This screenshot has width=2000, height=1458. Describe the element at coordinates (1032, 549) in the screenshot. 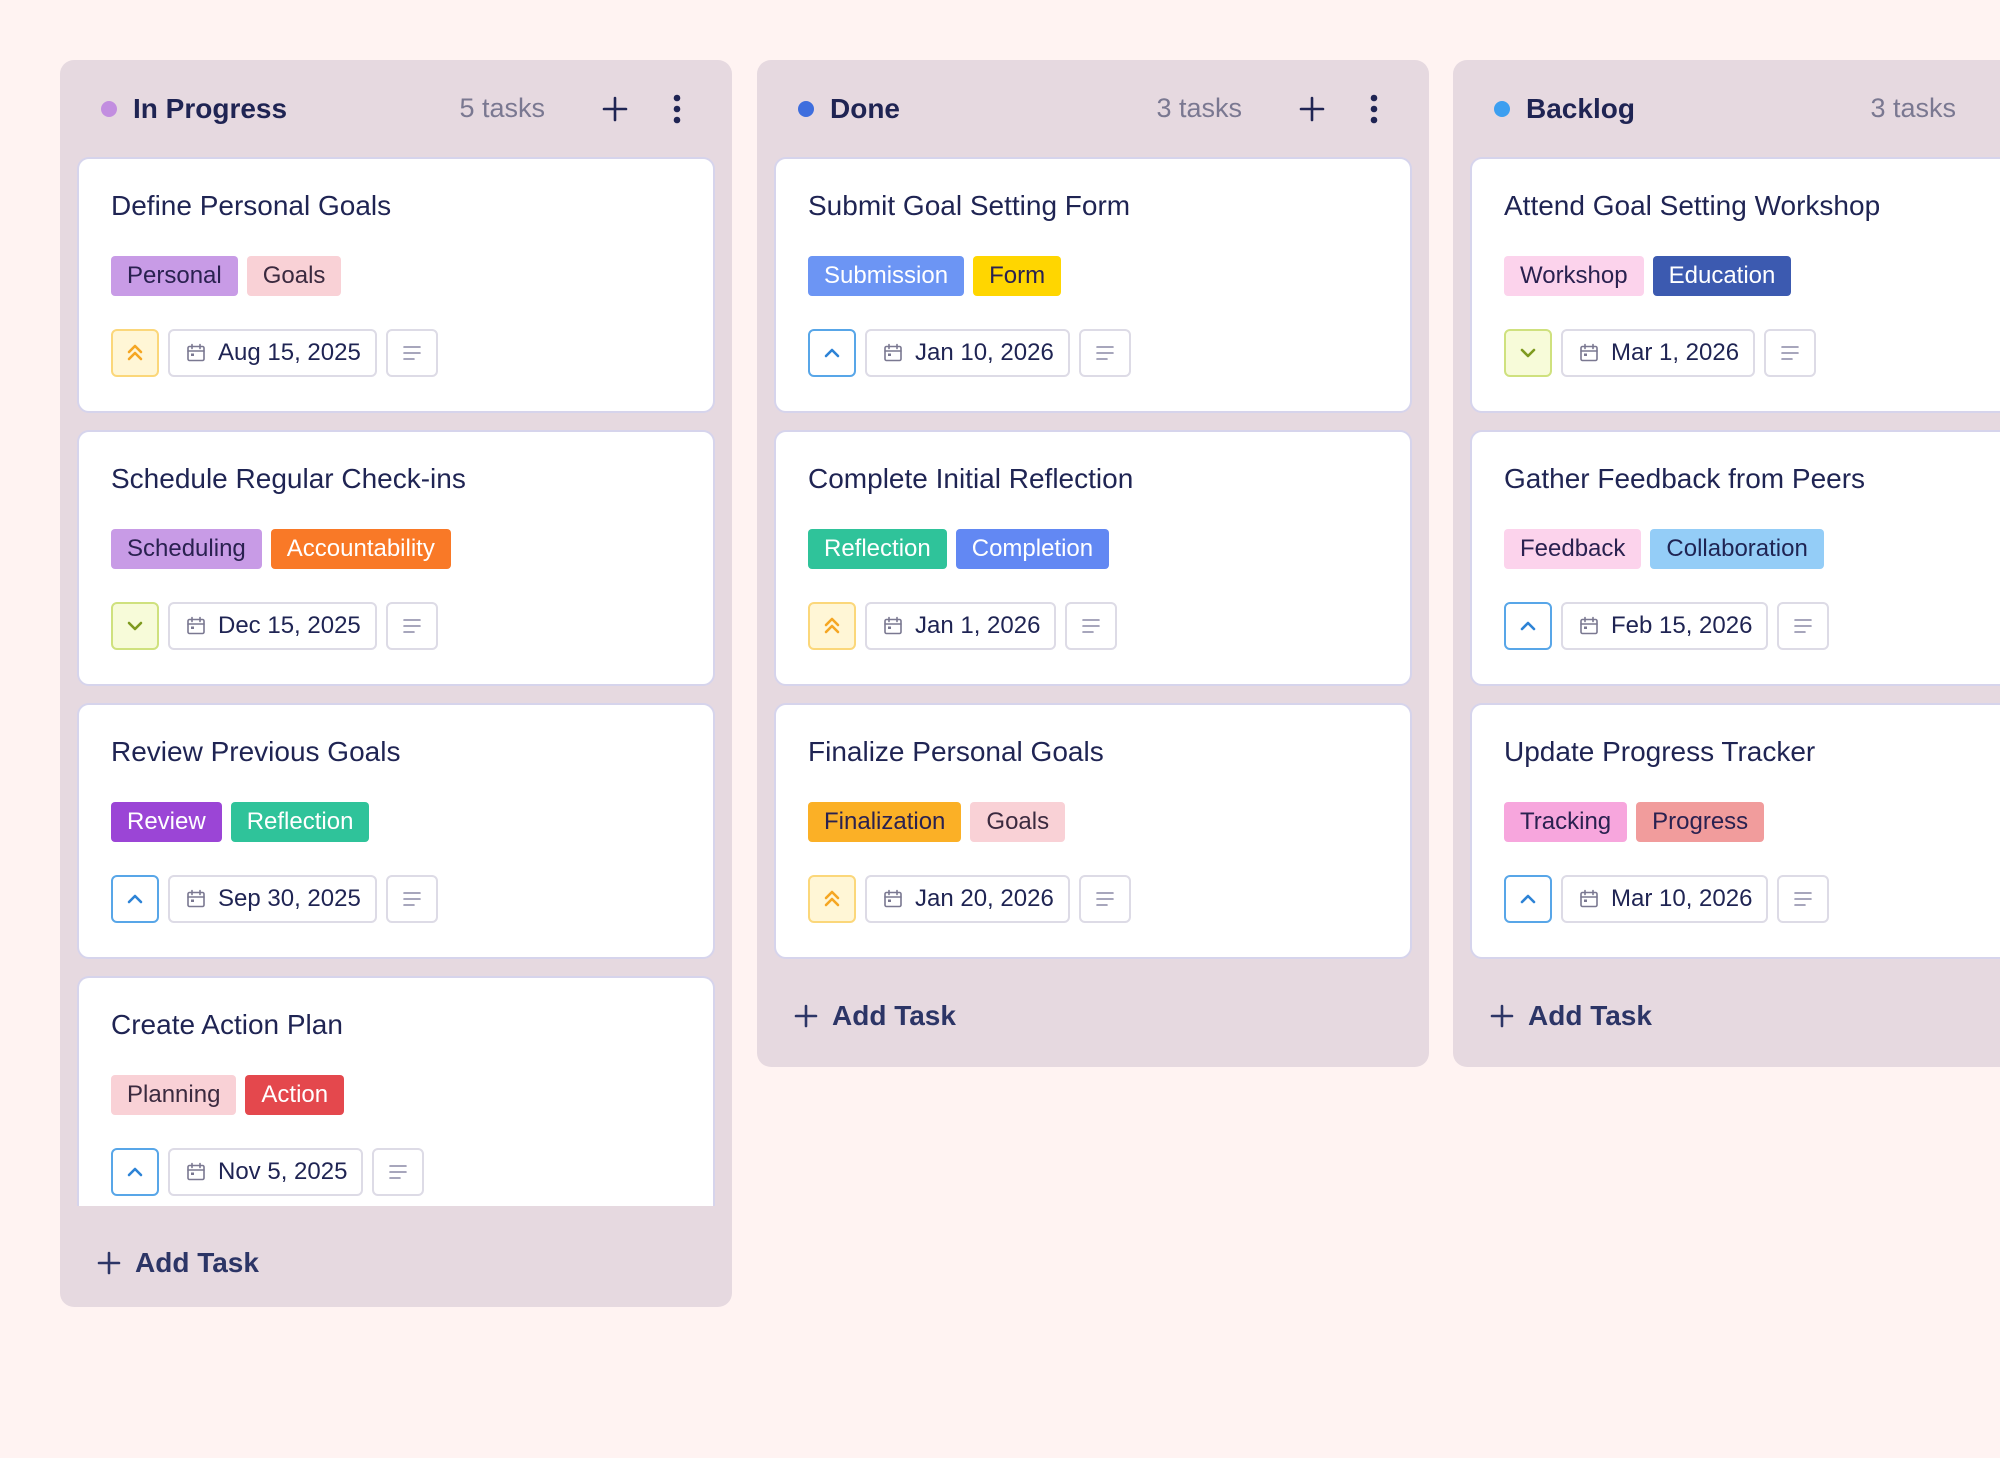

I see `tag-badge: Completion` at that location.